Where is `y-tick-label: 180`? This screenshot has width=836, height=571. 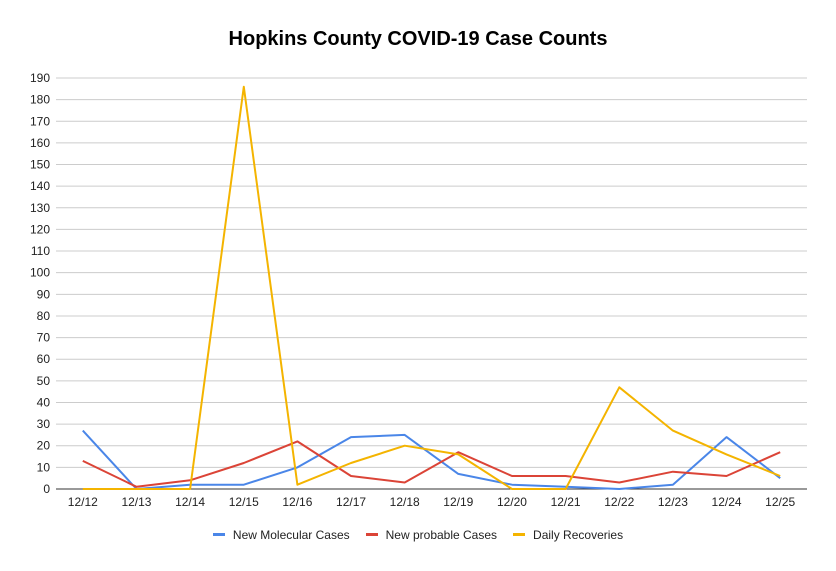
y-tick-label: 180 is located at coordinates (40, 100).